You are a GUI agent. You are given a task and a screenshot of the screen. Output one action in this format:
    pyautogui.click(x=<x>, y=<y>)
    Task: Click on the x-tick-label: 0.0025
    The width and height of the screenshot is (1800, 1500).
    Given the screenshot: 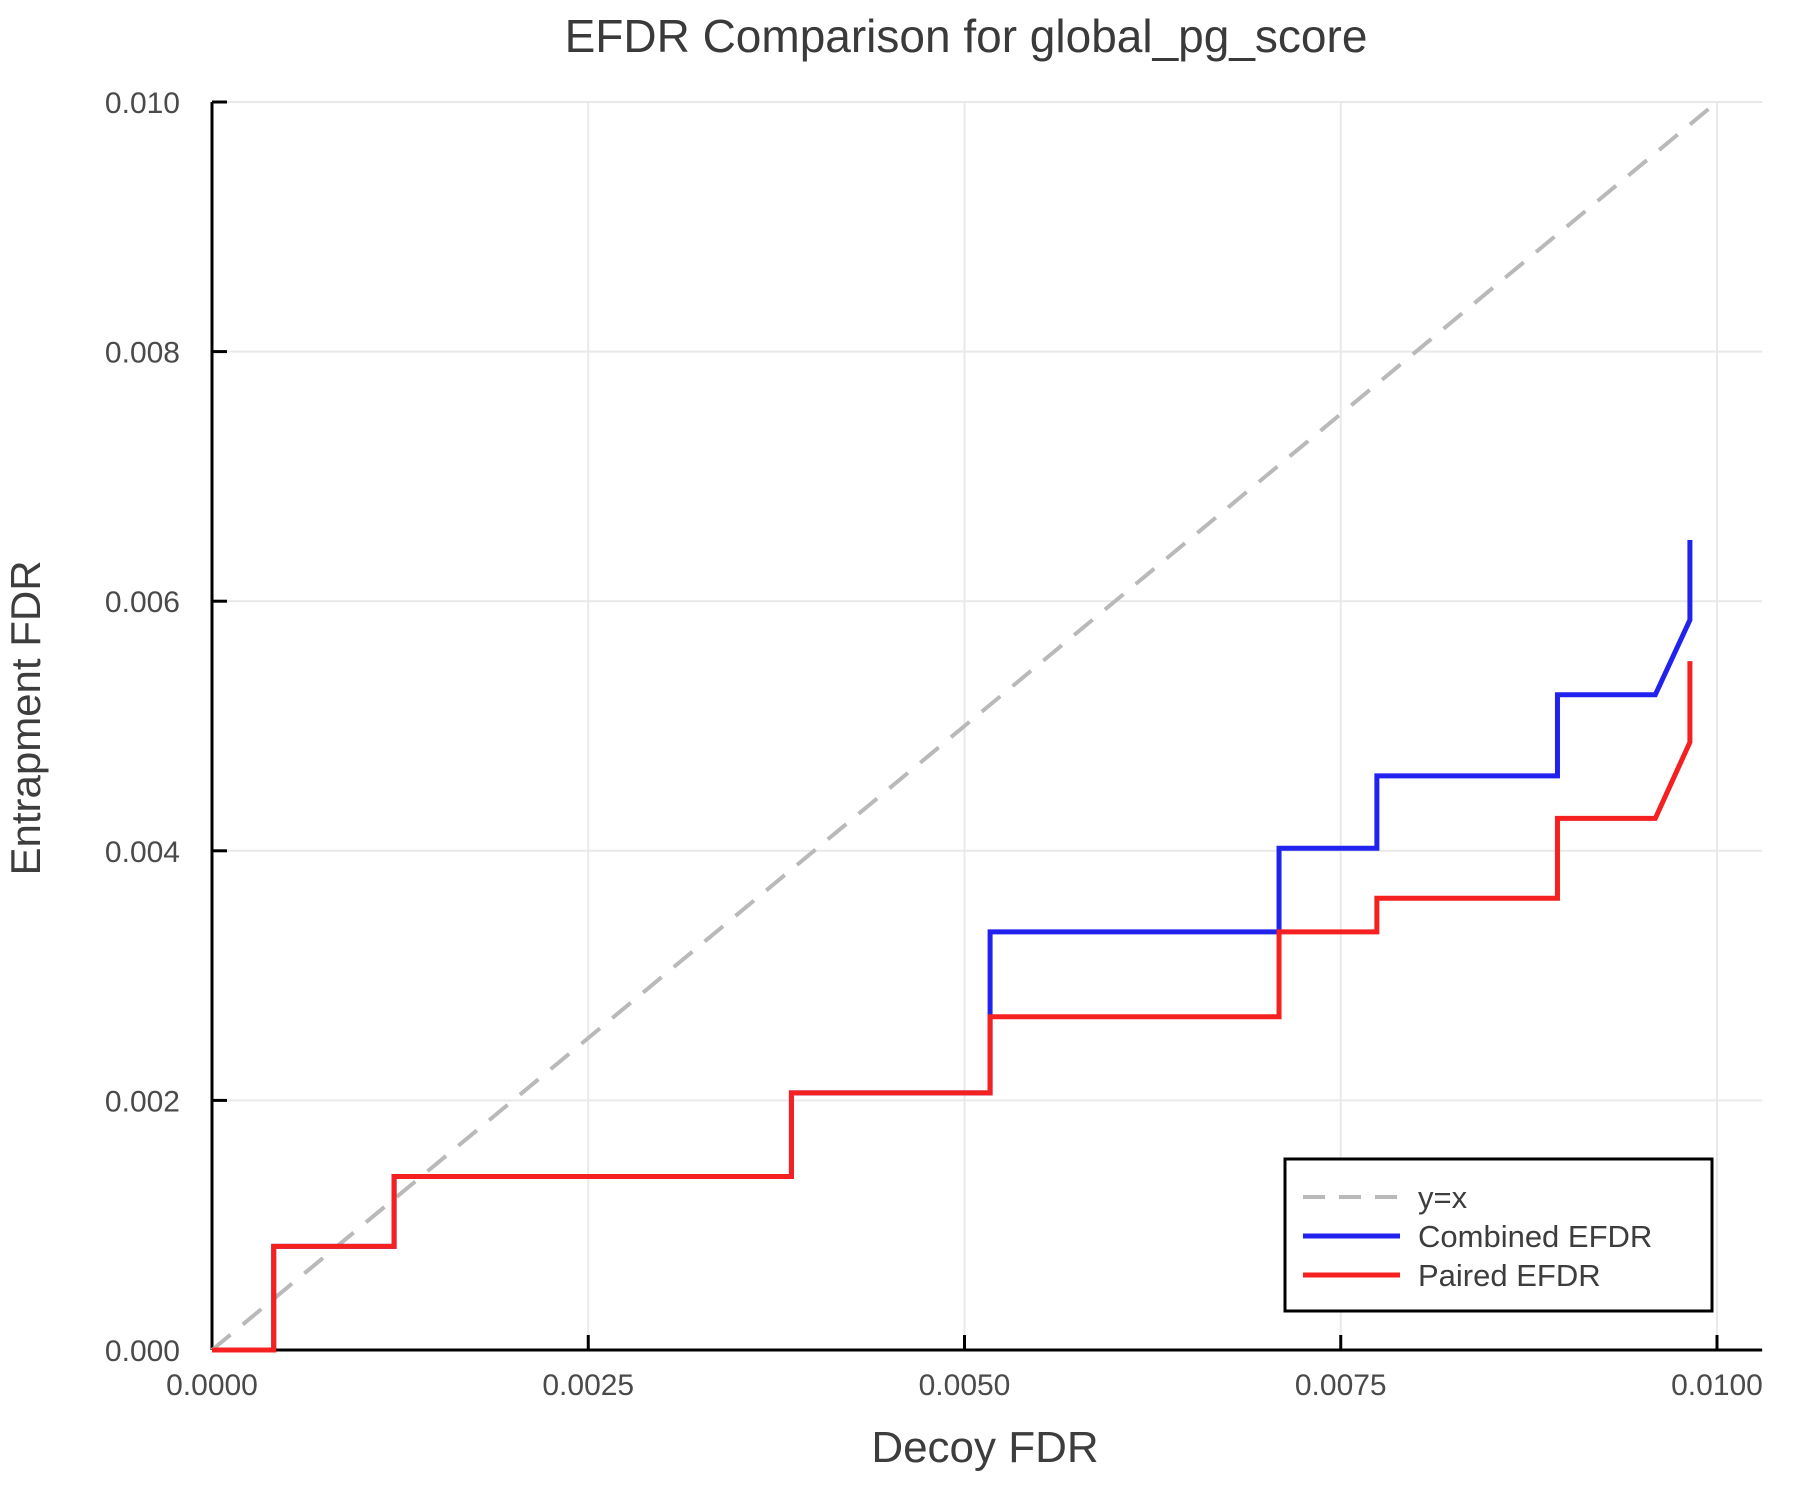 What is the action you would take?
    pyautogui.click(x=588, y=1385)
    